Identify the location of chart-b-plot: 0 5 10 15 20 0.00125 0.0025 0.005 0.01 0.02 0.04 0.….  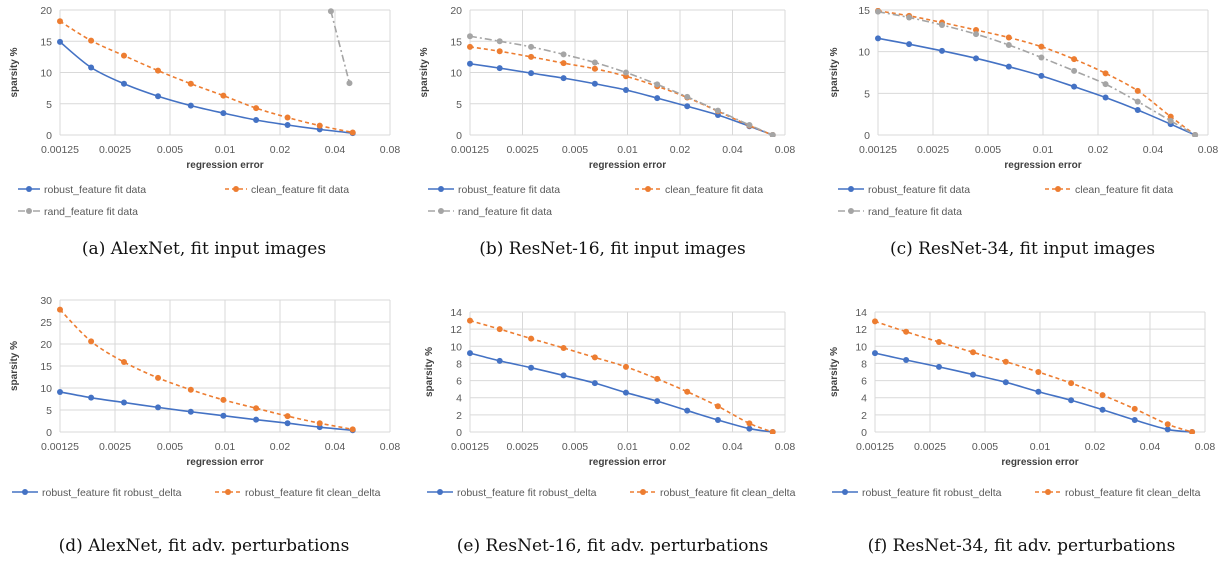
(607, 111).